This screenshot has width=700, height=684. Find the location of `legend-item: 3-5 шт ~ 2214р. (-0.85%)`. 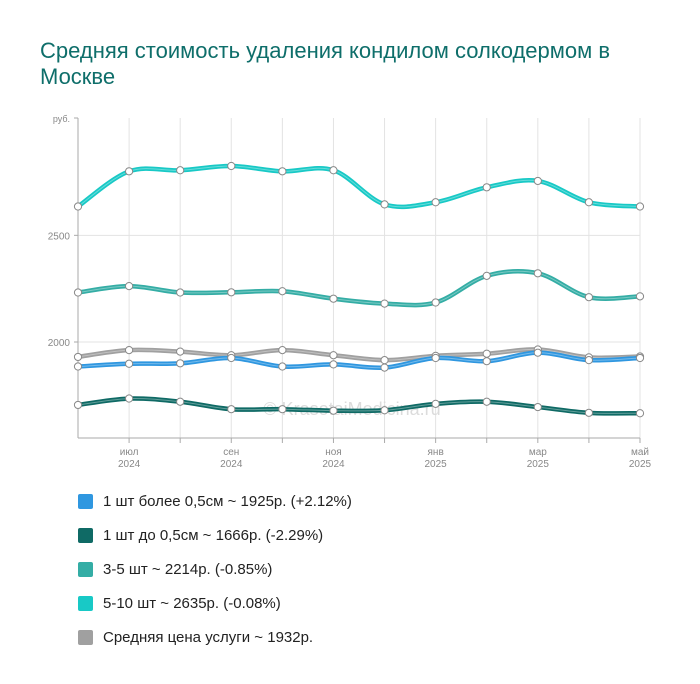

legend-item: 3-5 шт ~ 2214р. (-0.85%) is located at coordinates (215, 569).